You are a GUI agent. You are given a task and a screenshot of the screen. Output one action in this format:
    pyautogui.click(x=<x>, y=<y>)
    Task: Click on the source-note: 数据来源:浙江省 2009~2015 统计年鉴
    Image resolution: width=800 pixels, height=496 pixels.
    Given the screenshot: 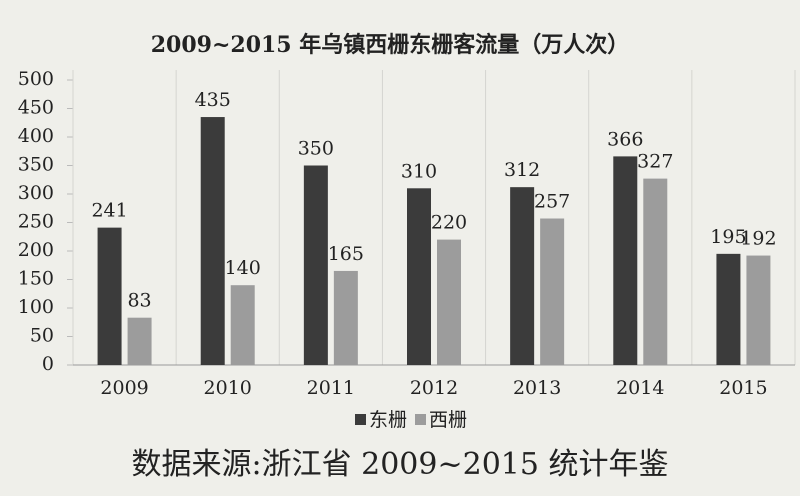 What is the action you would take?
    pyautogui.click(x=399, y=464)
    